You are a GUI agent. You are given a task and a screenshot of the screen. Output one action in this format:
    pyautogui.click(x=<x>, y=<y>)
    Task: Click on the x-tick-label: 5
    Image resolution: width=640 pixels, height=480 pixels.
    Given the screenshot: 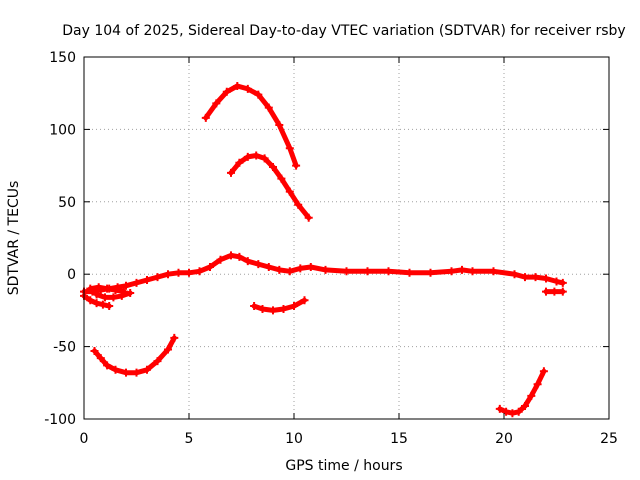 What is the action you would take?
    pyautogui.click(x=189, y=439)
    